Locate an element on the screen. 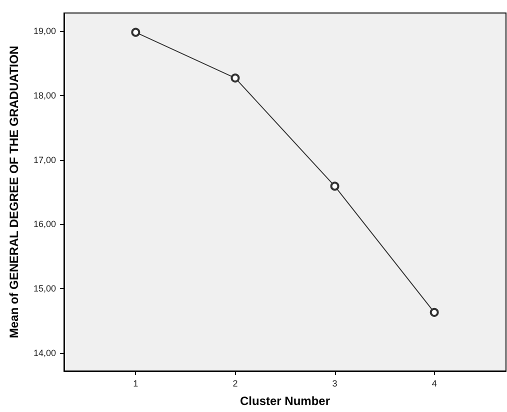 The image size is (507, 412). y-tick-label: 18,00 is located at coordinates (44, 95).